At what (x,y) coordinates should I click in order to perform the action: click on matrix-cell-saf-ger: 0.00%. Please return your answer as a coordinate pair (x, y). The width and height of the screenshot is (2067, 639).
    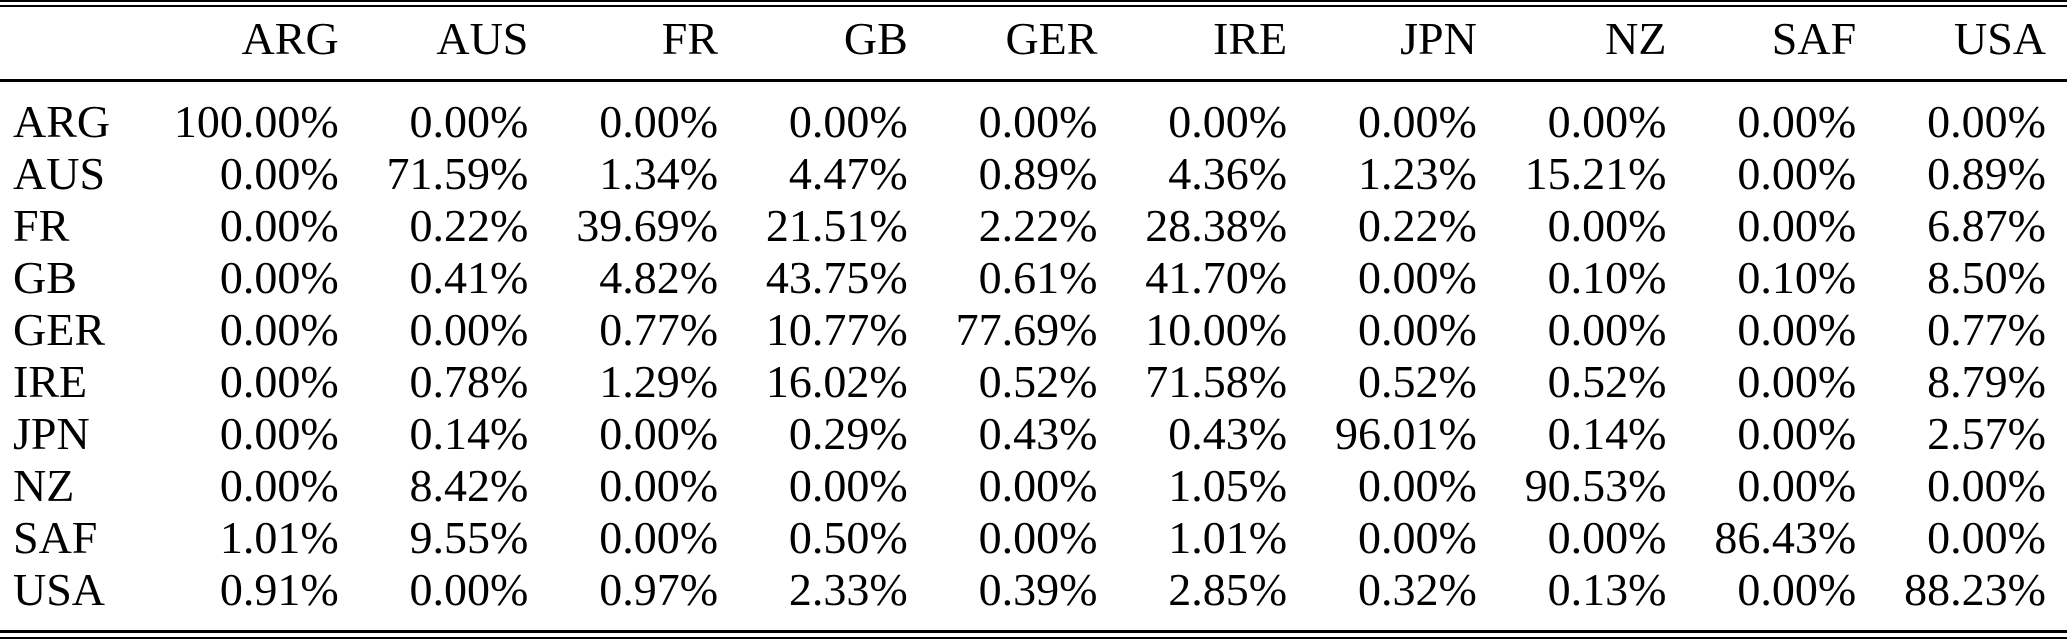
    Looking at the image, I should click on (1038, 537).